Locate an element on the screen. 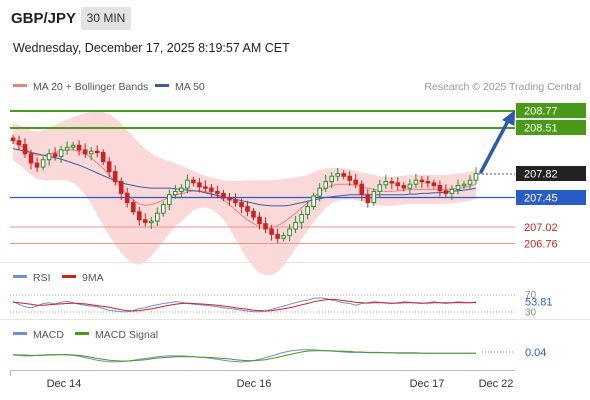  pivot-label: 207.45 is located at coordinates (541, 199).